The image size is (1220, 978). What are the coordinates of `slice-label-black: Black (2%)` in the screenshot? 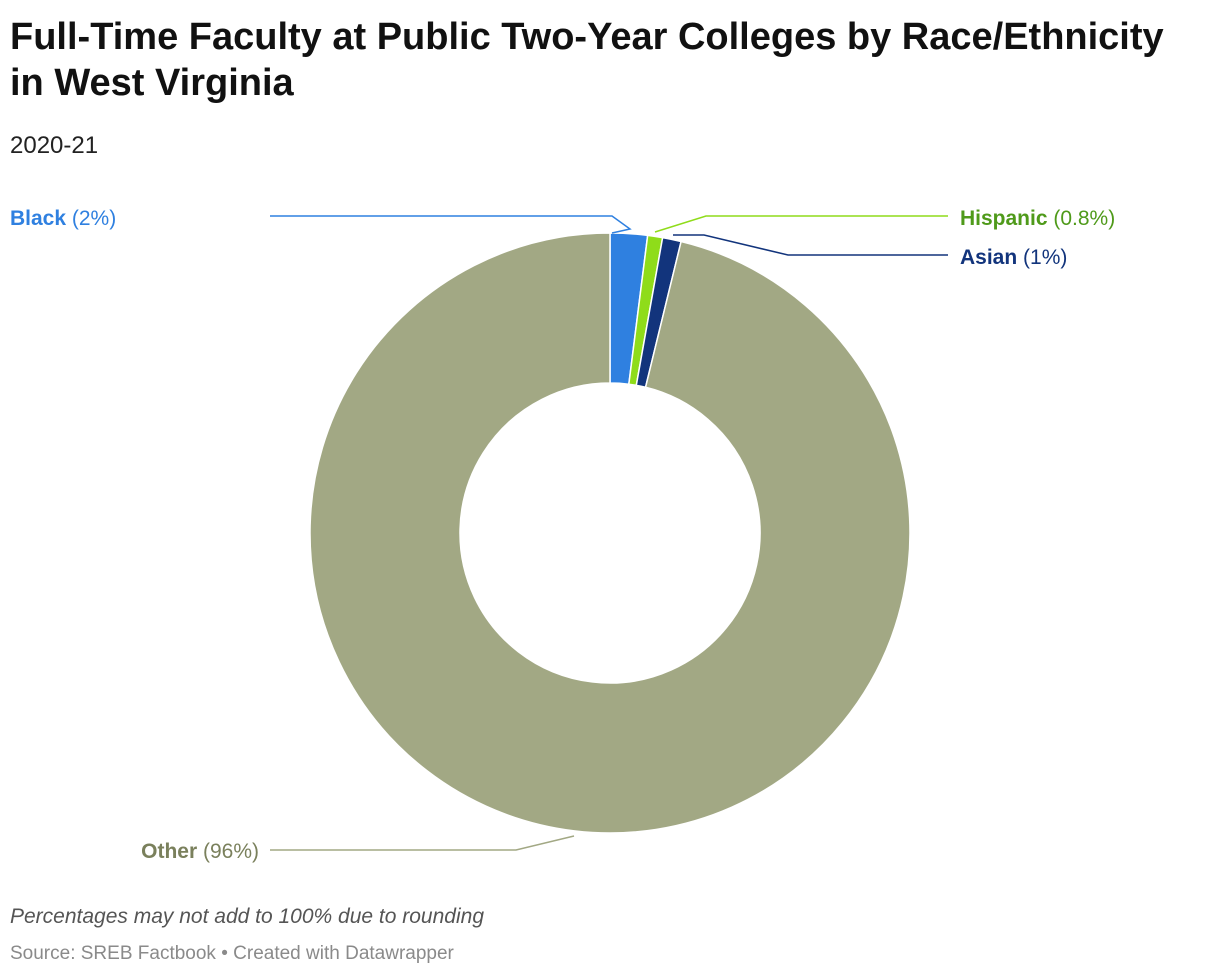 It's located at (63, 218).